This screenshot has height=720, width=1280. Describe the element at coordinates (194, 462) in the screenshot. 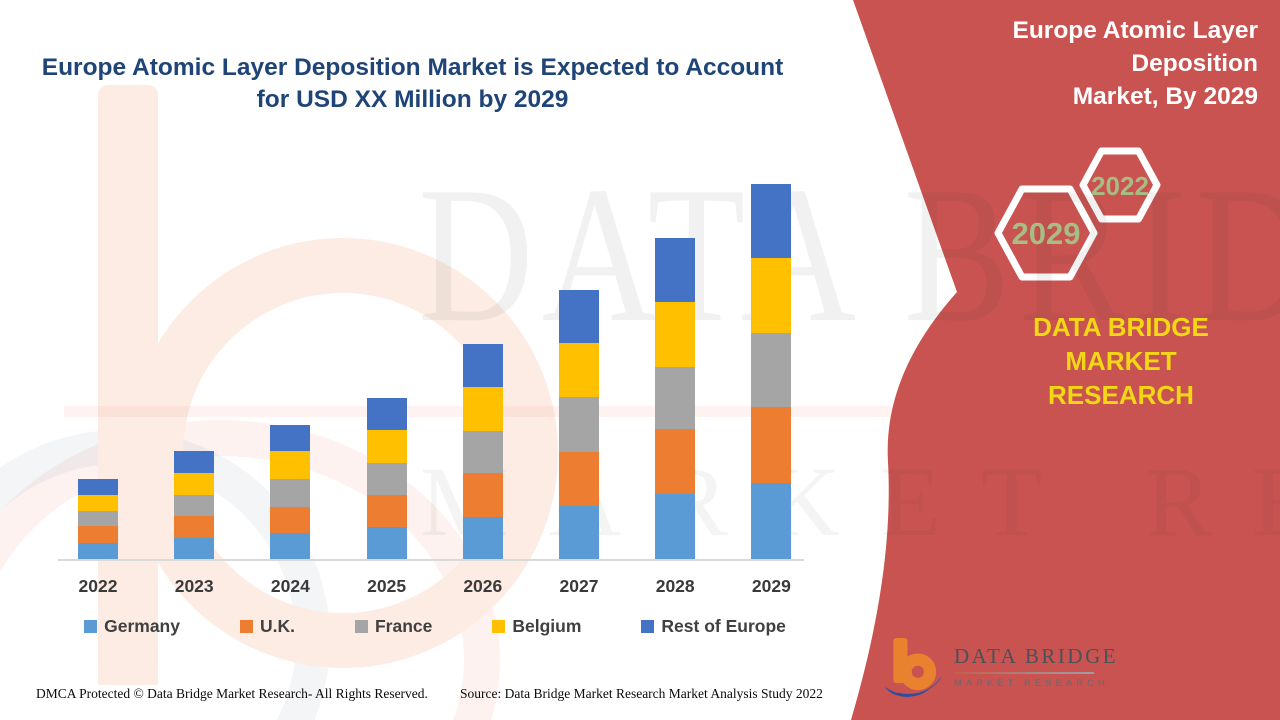

I see `bar-segment-2023-rest-of-europe` at that location.